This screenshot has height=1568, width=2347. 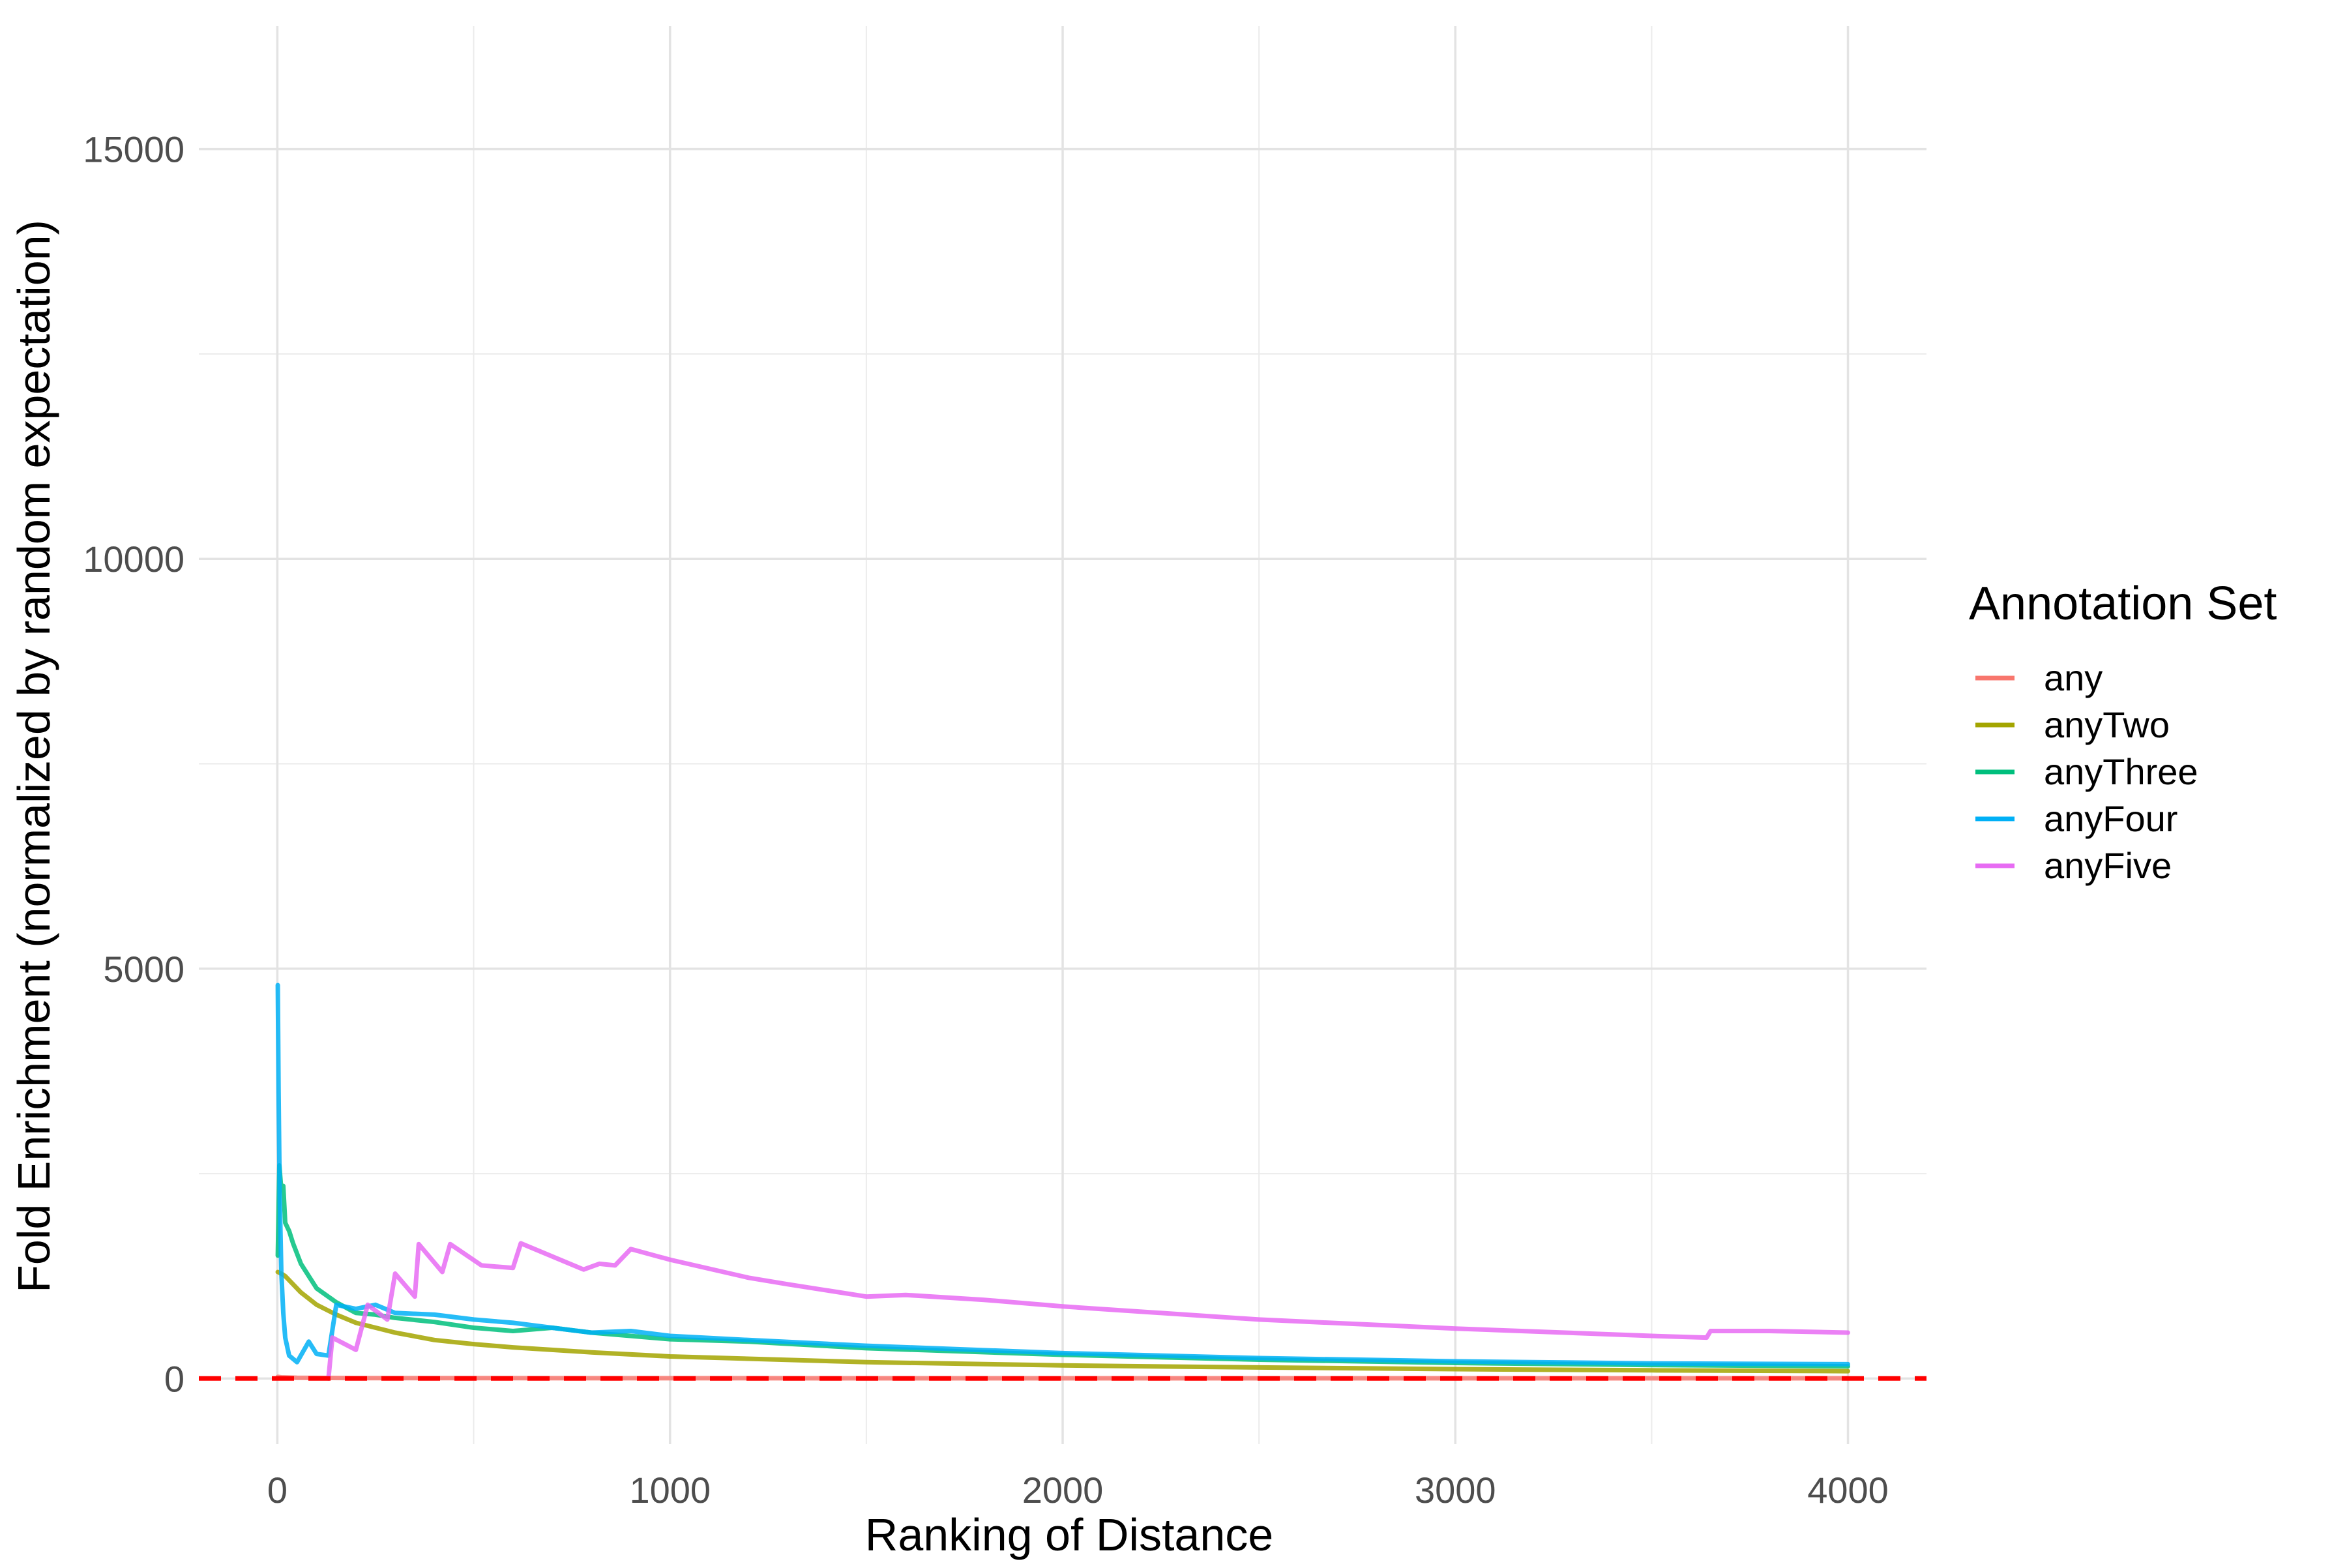 I want to click on legend-label-anyFive: anyFive, so click(x=2108, y=865).